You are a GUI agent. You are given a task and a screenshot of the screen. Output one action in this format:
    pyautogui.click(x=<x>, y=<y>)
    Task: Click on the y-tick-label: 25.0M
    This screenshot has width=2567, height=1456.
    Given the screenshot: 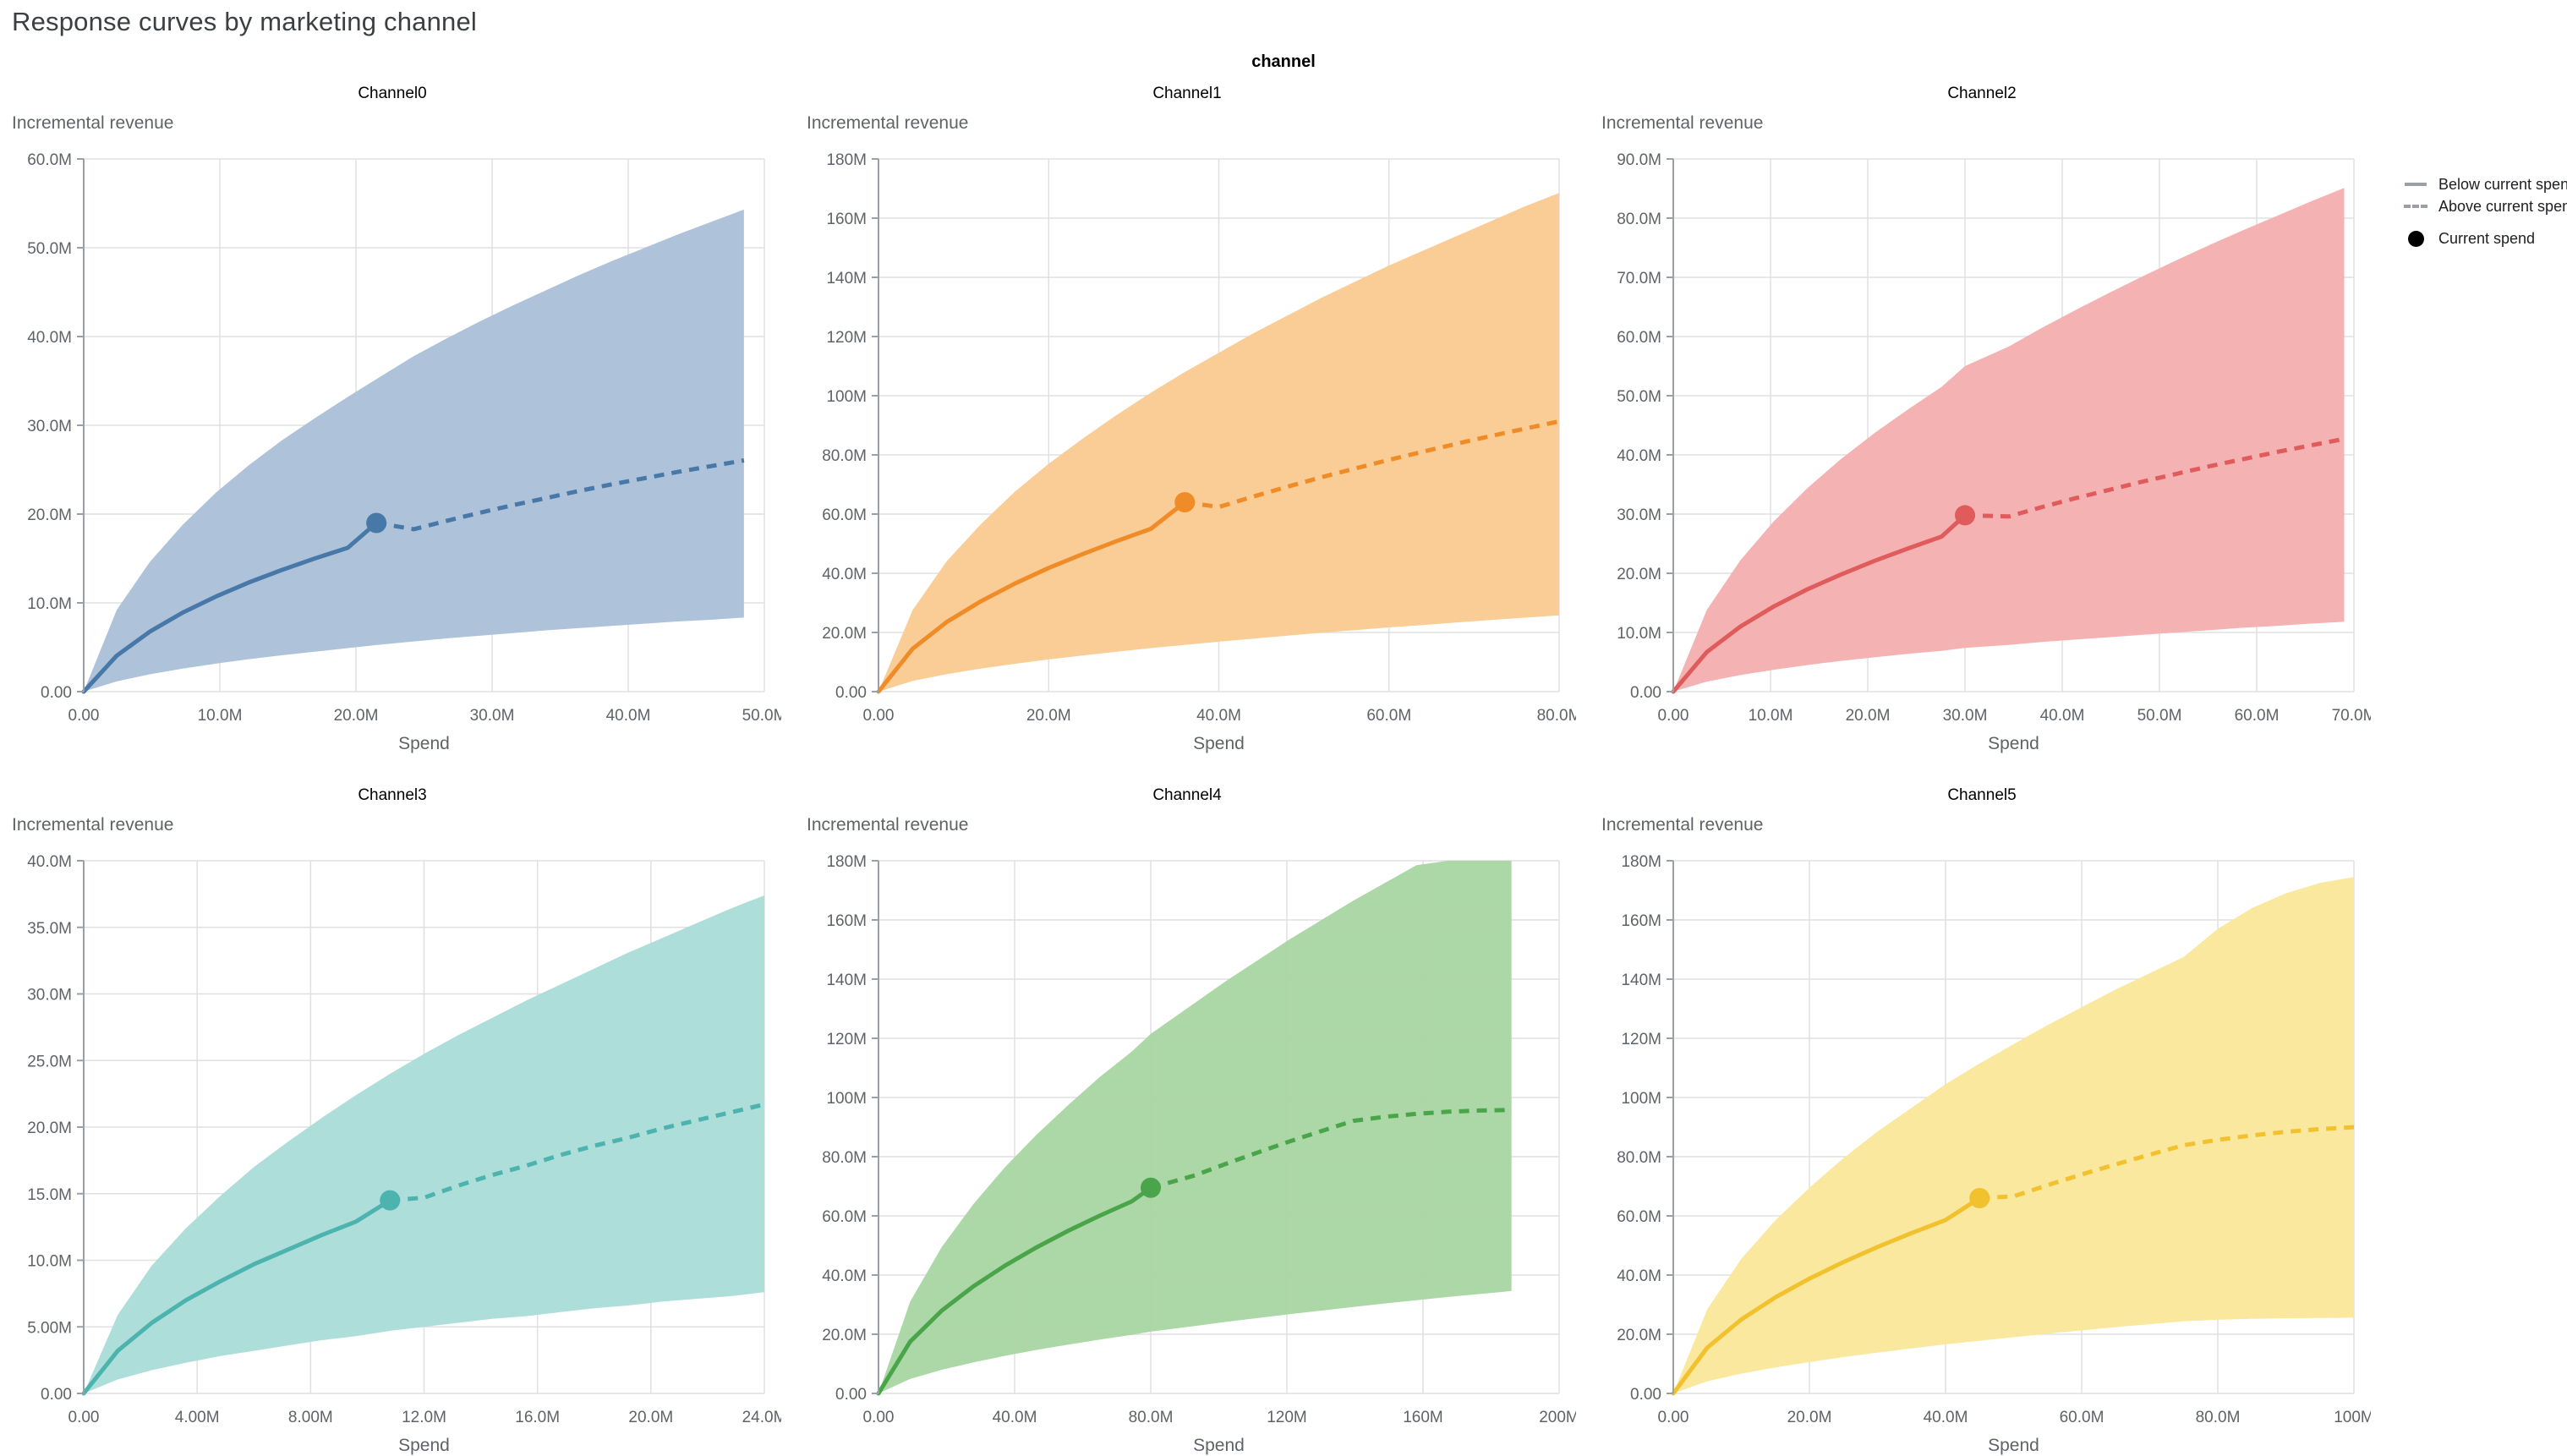 What is the action you would take?
    pyautogui.click(x=49, y=1061)
    